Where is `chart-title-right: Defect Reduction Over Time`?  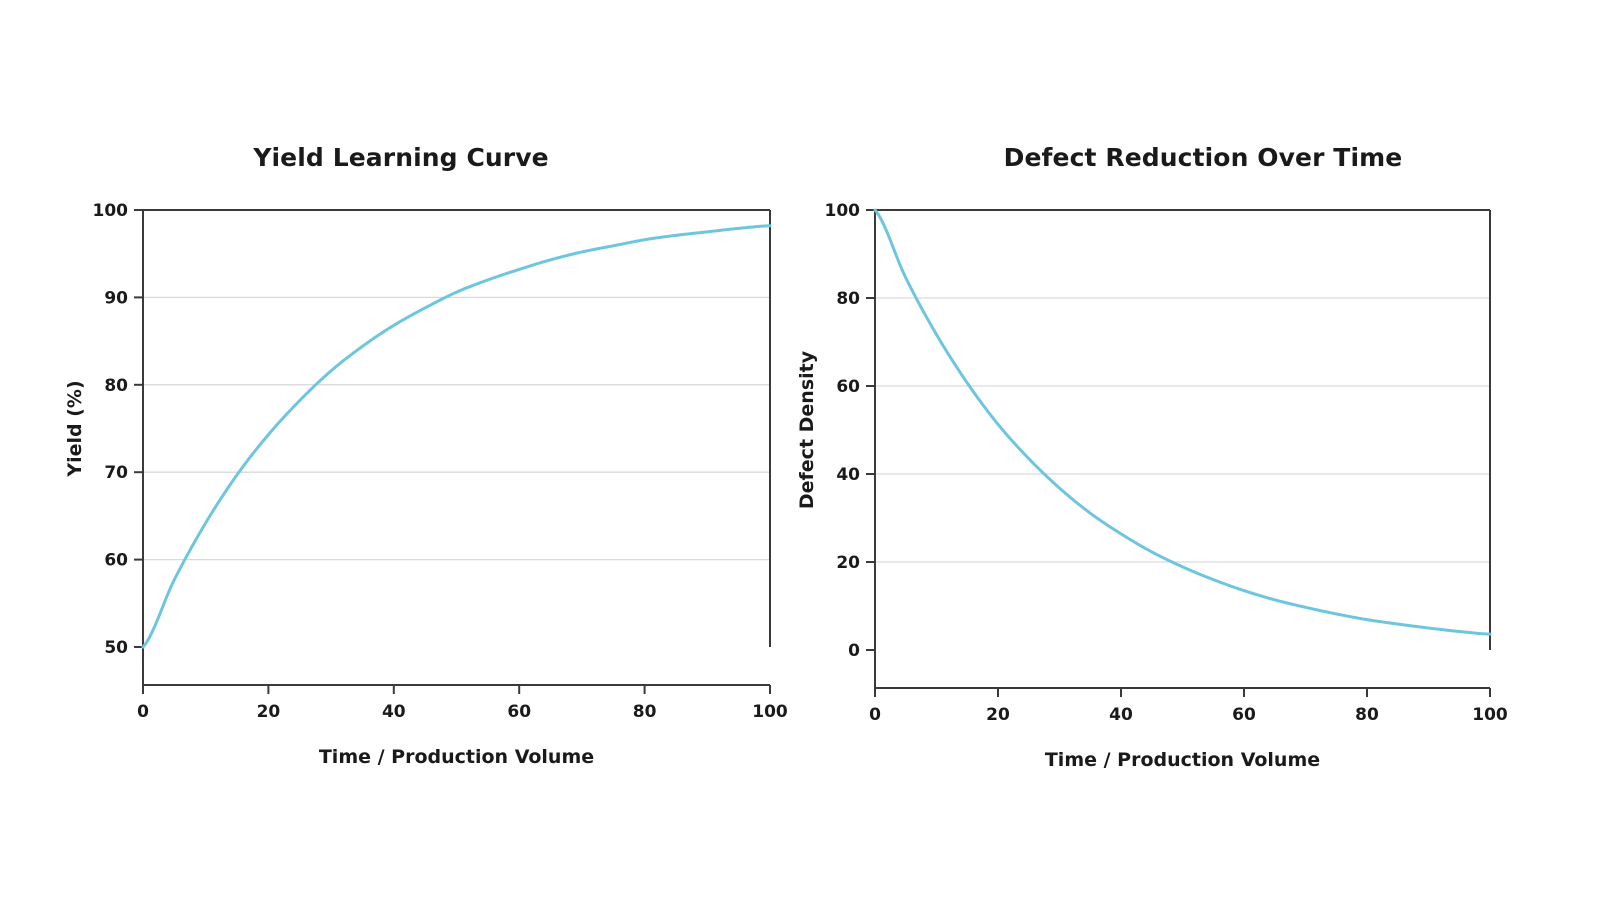
chart-title-right: Defect Reduction Over Time is located at coordinates (1203, 157).